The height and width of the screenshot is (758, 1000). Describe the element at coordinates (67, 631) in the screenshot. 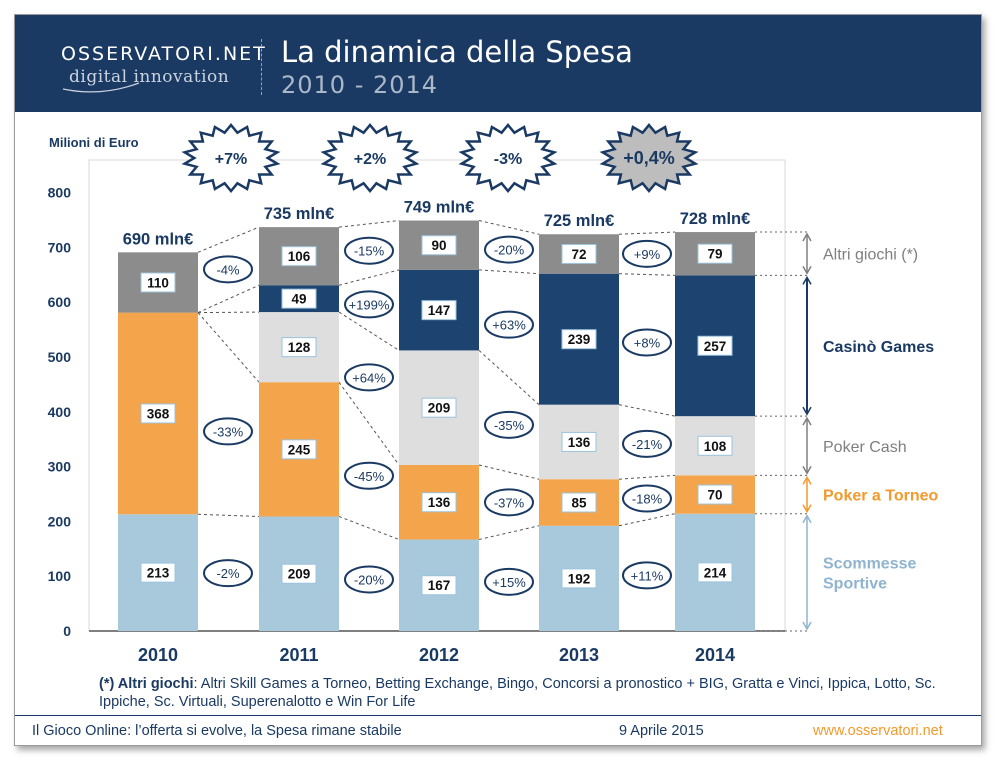

I see `y-tick-label: 0` at that location.